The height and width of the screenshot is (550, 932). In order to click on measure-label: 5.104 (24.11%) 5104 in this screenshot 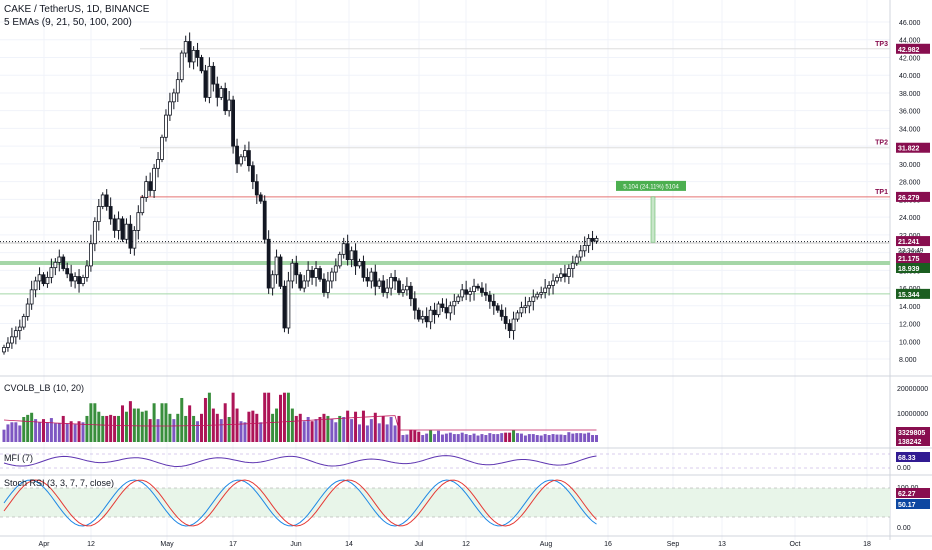, I will do `click(651, 187)`.